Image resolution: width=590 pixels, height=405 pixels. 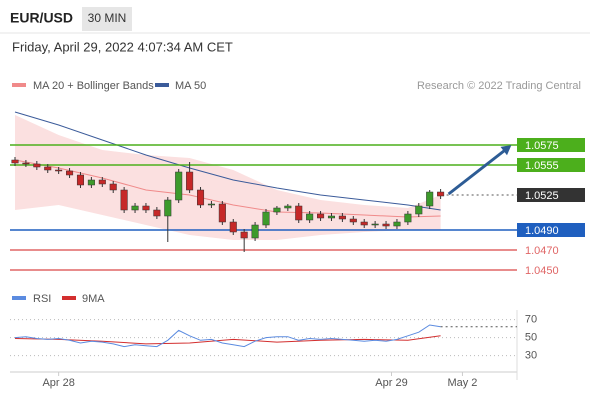 What do you see at coordinates (227, 188) in the screenshot?
I see `ma20-line` at bounding box center [227, 188].